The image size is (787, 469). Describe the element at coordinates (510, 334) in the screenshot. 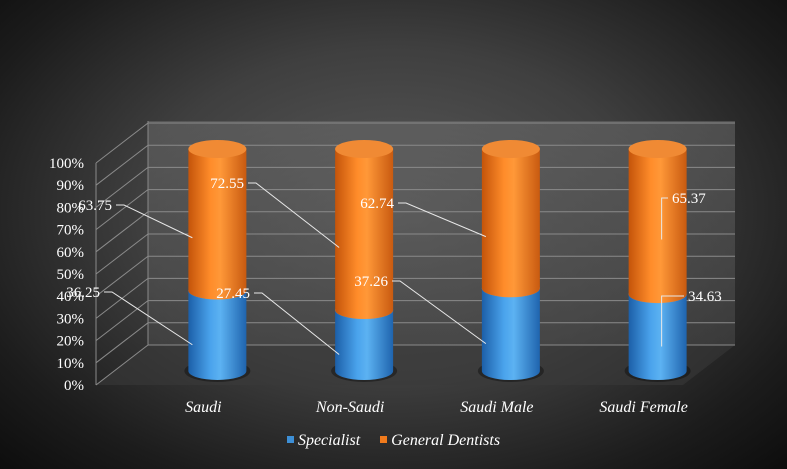

I see `bar-saudi-male-specialist` at that location.